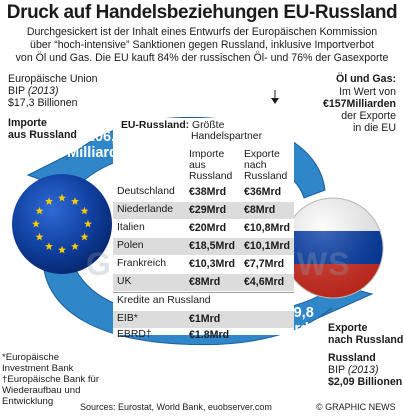 Image resolution: width=404 pixels, height=417 pixels. I want to click on row-imports: €38Mrd, so click(208, 192).